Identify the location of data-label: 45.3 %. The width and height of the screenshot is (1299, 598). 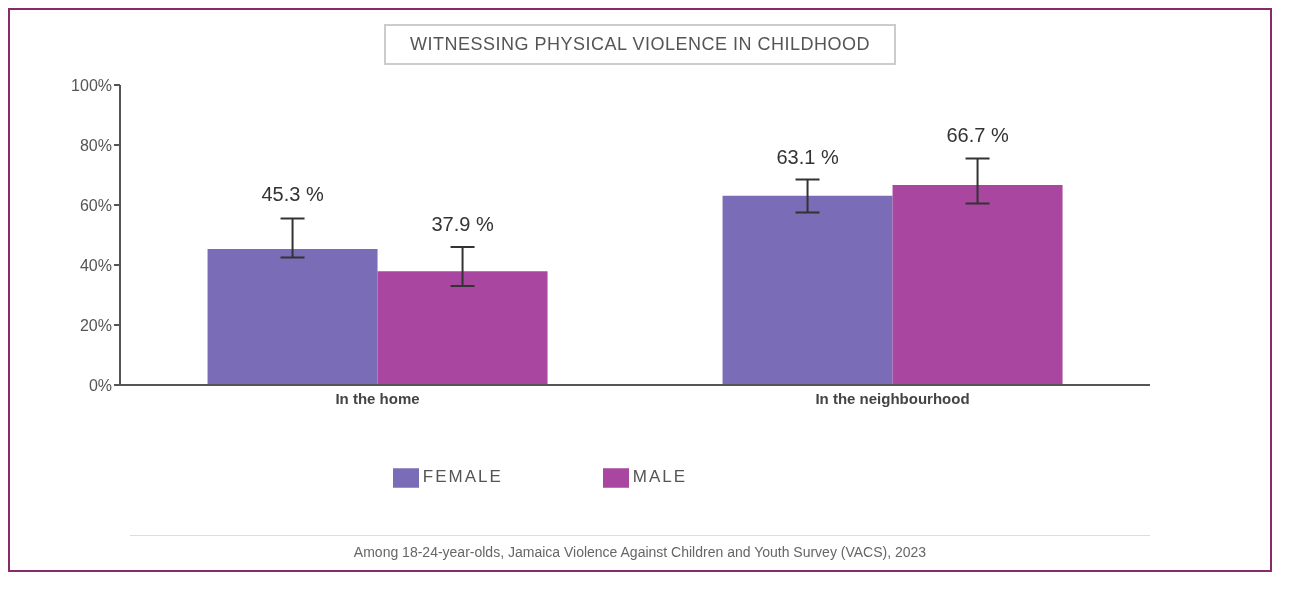
(292, 194).